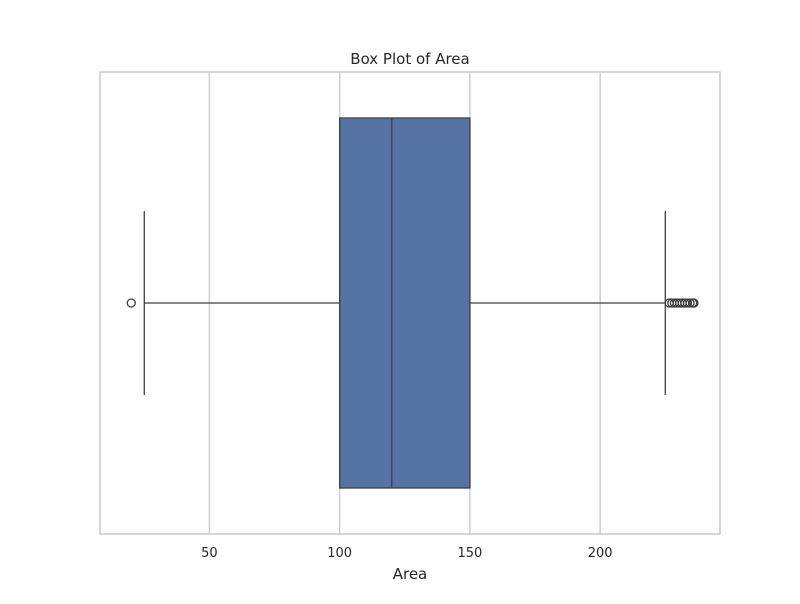 The width and height of the screenshot is (800, 604). What do you see at coordinates (410, 574) in the screenshot?
I see `x-axis-label: Area` at bounding box center [410, 574].